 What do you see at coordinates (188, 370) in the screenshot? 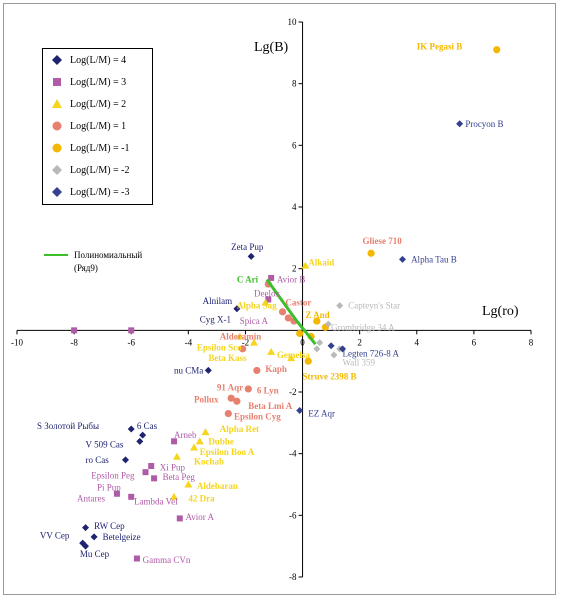
I see `star-label: nu CMa` at bounding box center [188, 370].